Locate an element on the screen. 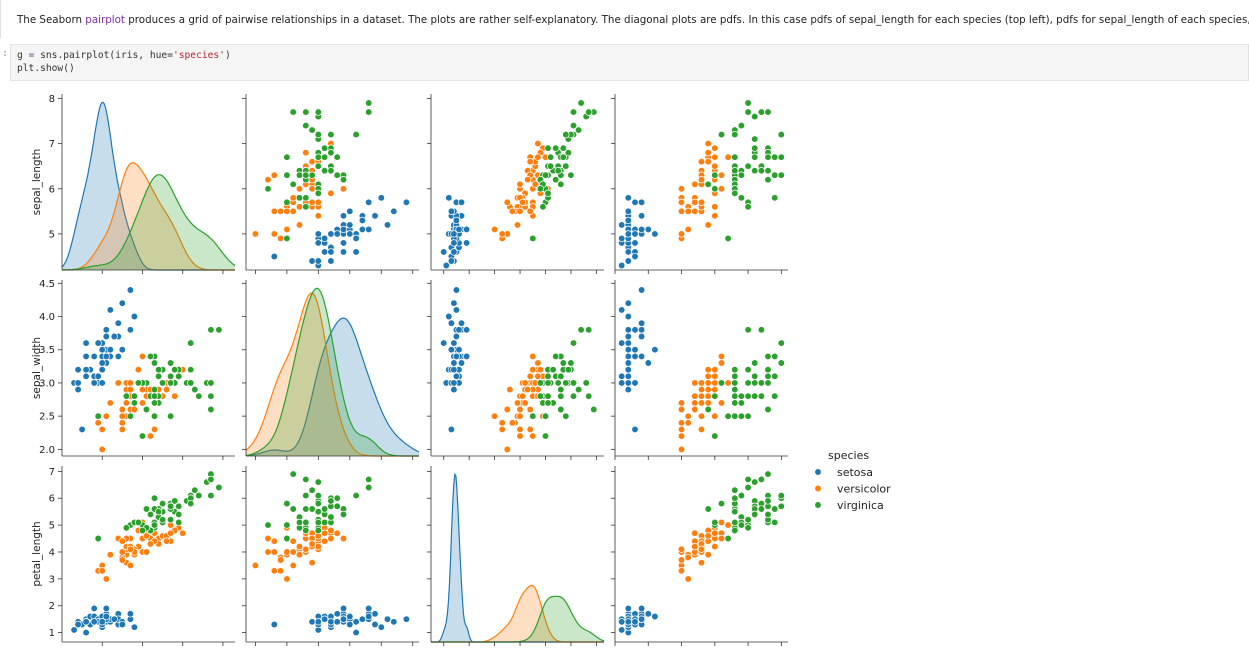 The height and width of the screenshot is (656, 1249). y-axis-label-sepal_width: sepal_width is located at coordinates (37, 368).